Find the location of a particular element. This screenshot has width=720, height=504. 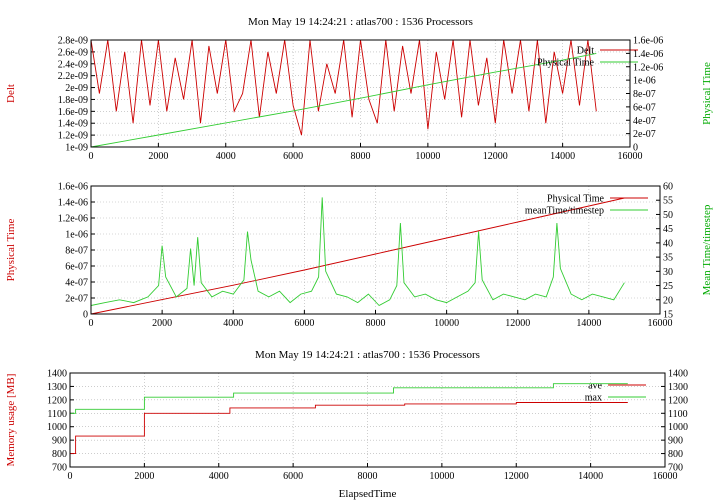

y-left-tick-label: 2.6e-09 is located at coordinates (73, 52).